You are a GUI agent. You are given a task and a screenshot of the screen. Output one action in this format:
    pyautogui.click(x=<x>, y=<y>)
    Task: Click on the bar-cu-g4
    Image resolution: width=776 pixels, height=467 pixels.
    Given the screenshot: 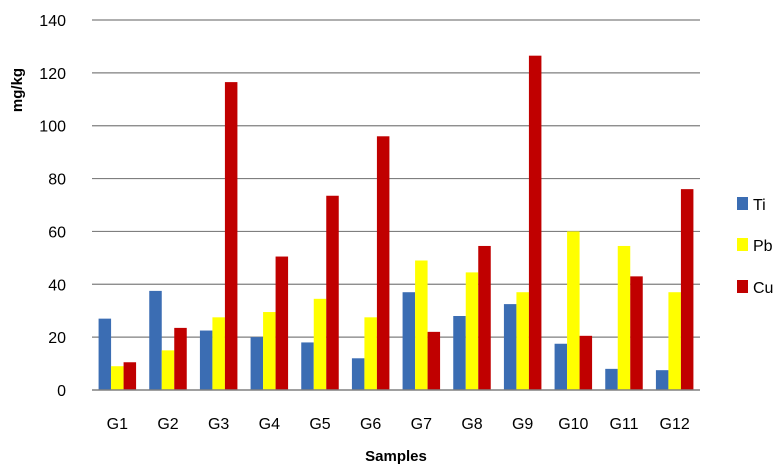 What is the action you would take?
    pyautogui.click(x=282, y=323)
    